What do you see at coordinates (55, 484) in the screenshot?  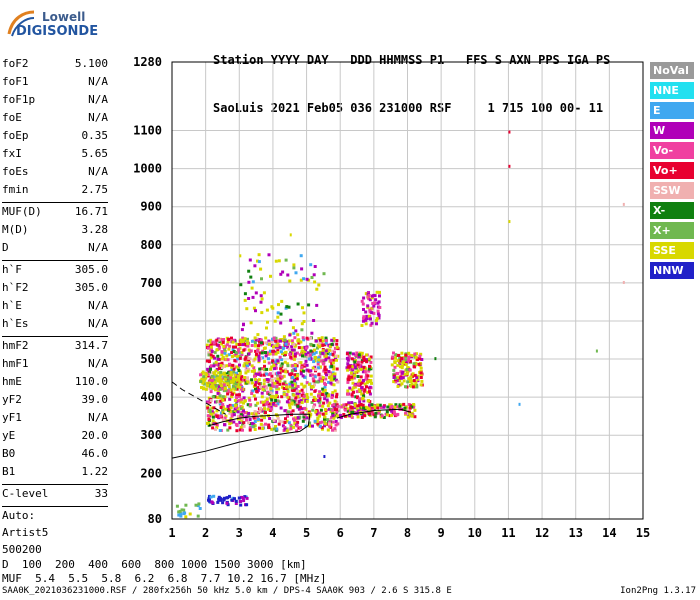 I see `param-separator` at bounding box center [55, 484].